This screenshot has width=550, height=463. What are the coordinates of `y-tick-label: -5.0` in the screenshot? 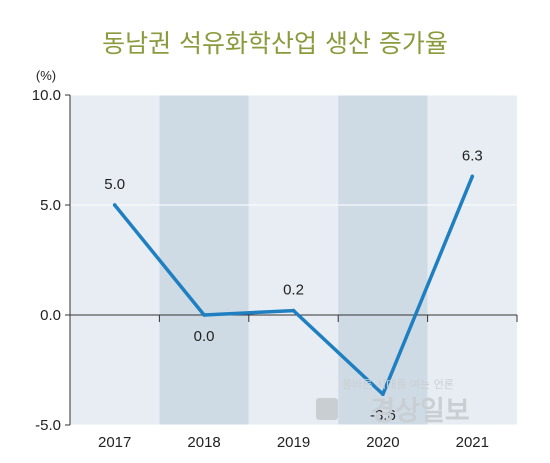 It's located at (48, 425).